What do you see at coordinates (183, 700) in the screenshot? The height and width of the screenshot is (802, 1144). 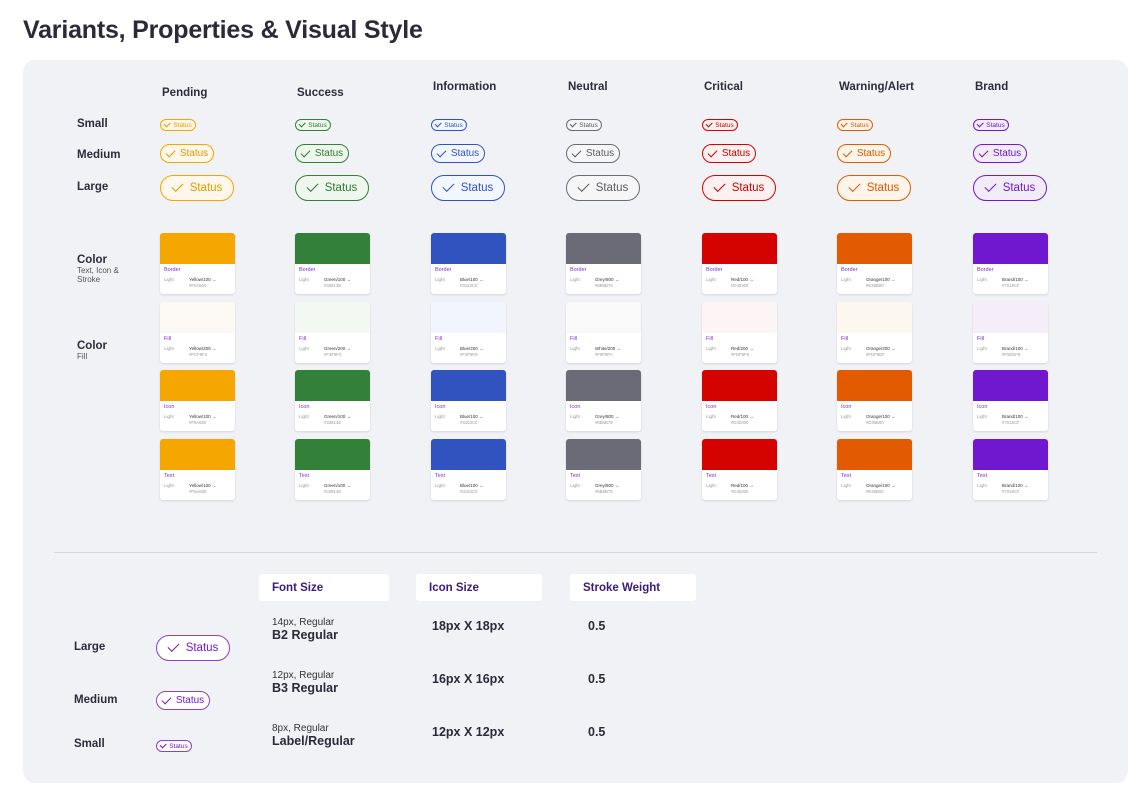 I see `spec-badge-medium: Status` at bounding box center [183, 700].